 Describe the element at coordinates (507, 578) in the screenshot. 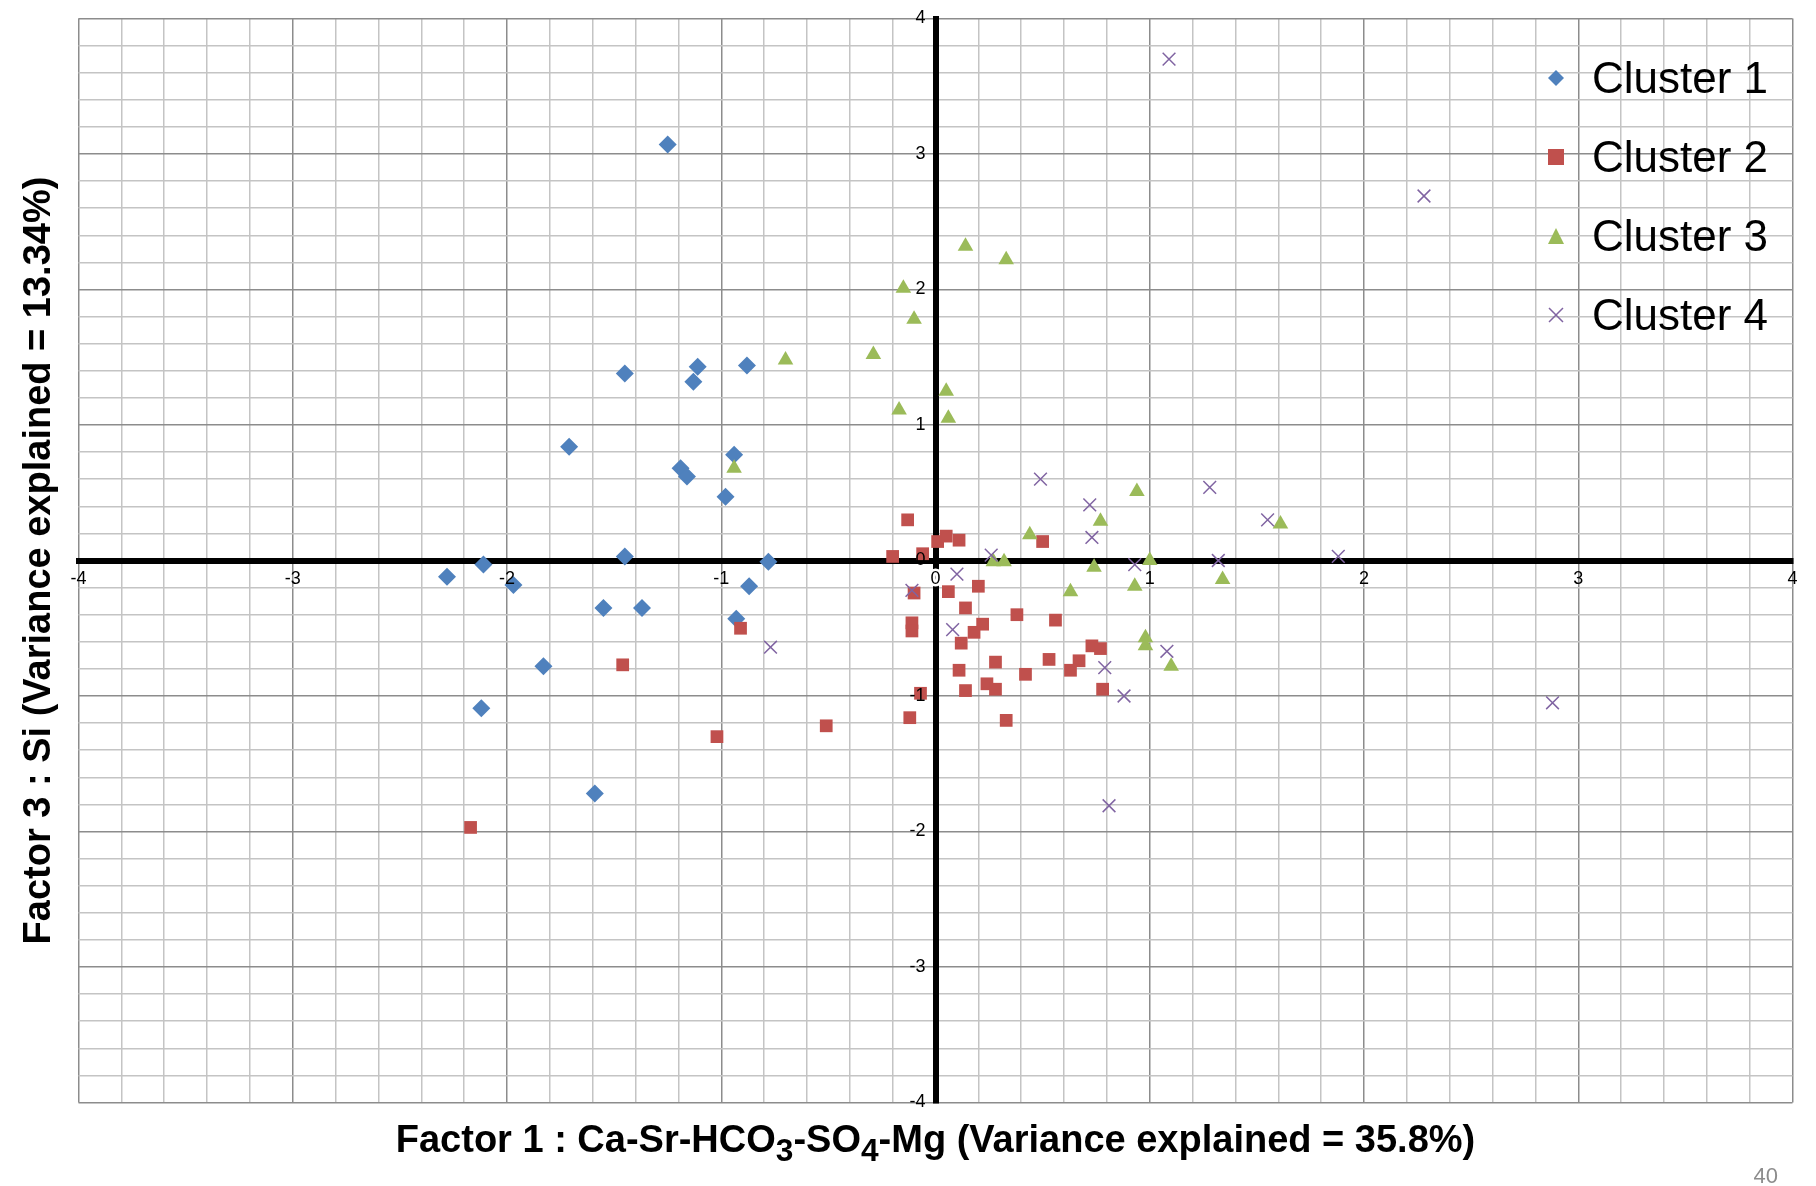

I see `x-tick-label: -2` at that location.